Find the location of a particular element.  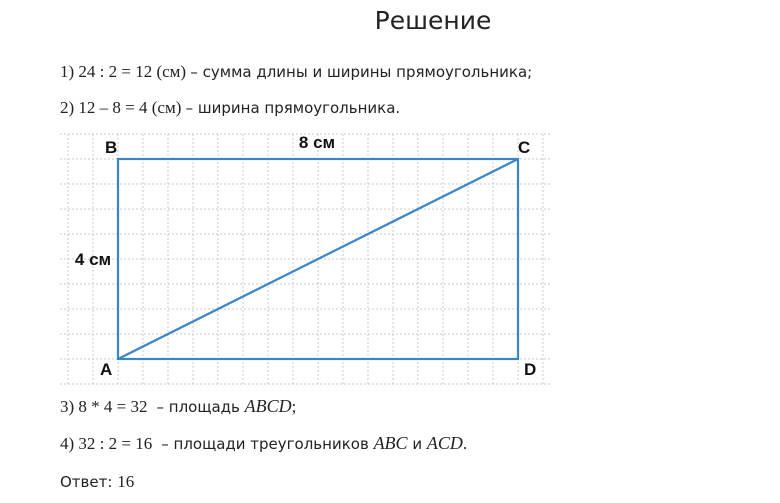

vertex-label: A is located at coordinates (106, 369).